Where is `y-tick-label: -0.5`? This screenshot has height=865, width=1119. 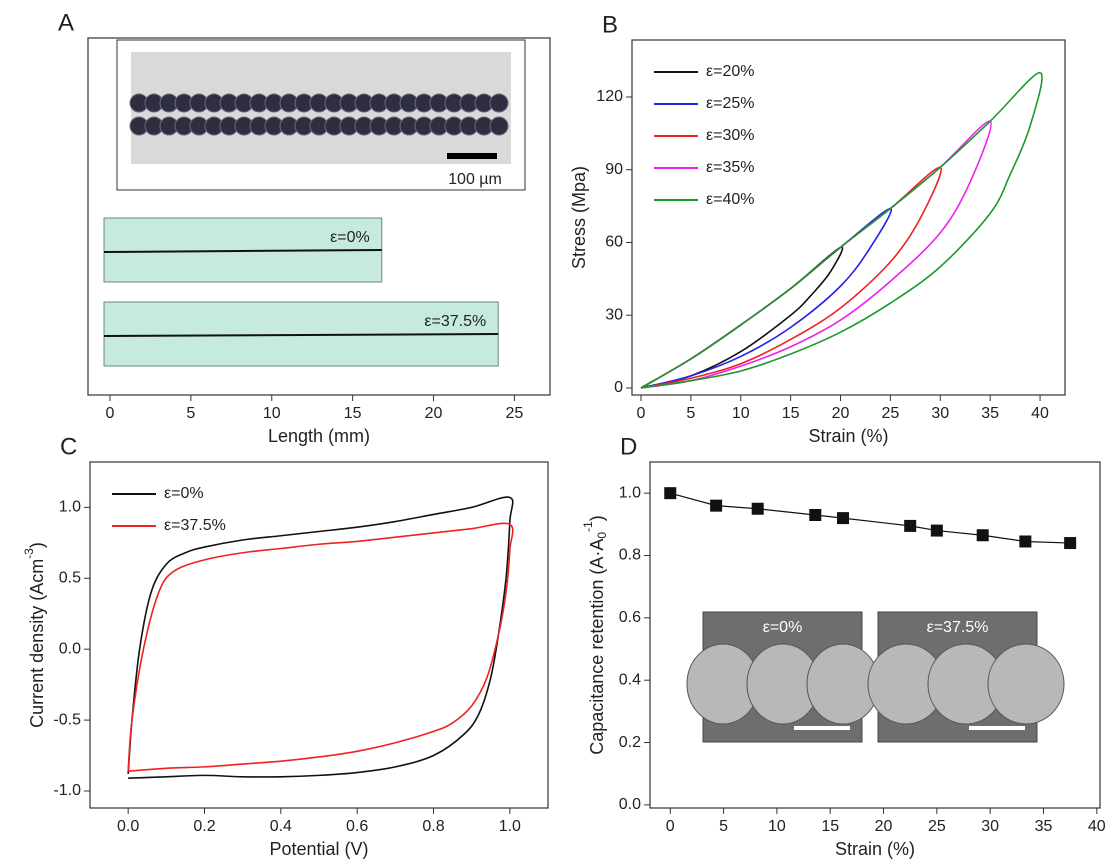 y-tick-label: -0.5 is located at coordinates (67, 719).